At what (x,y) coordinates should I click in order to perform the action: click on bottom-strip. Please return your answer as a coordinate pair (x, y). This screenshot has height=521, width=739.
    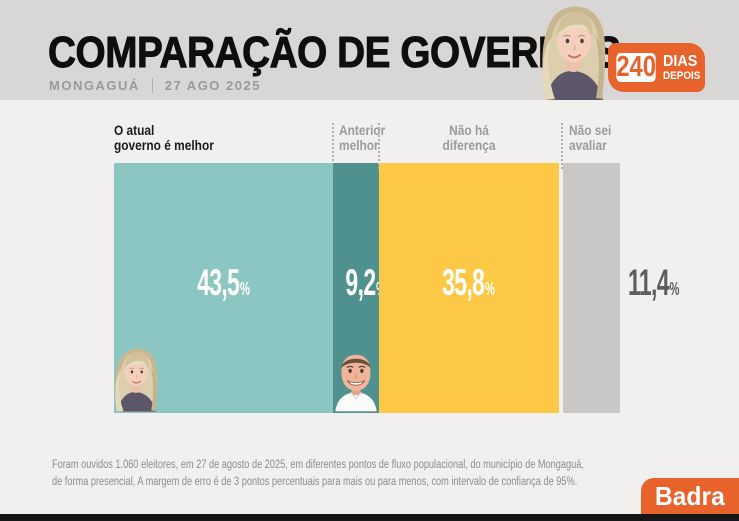
    Looking at the image, I should click on (369, 517).